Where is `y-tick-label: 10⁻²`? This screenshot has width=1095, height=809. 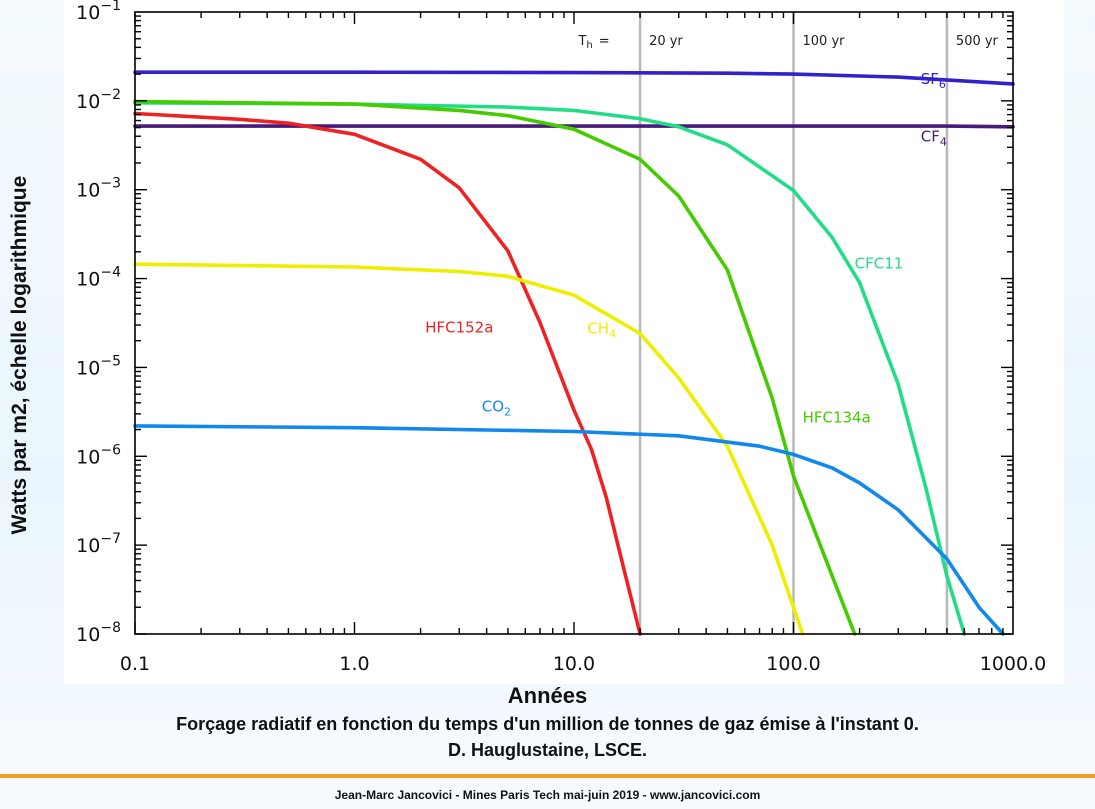 y-tick-label: 10⁻² is located at coordinates (98, 100).